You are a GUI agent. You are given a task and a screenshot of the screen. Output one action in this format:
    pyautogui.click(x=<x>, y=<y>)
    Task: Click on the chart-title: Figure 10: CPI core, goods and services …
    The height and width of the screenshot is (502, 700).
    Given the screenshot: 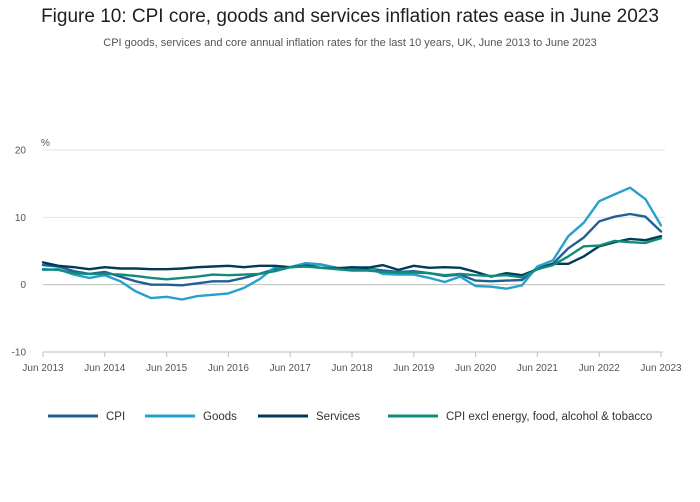 What is the action you would take?
    pyautogui.click(x=350, y=16)
    